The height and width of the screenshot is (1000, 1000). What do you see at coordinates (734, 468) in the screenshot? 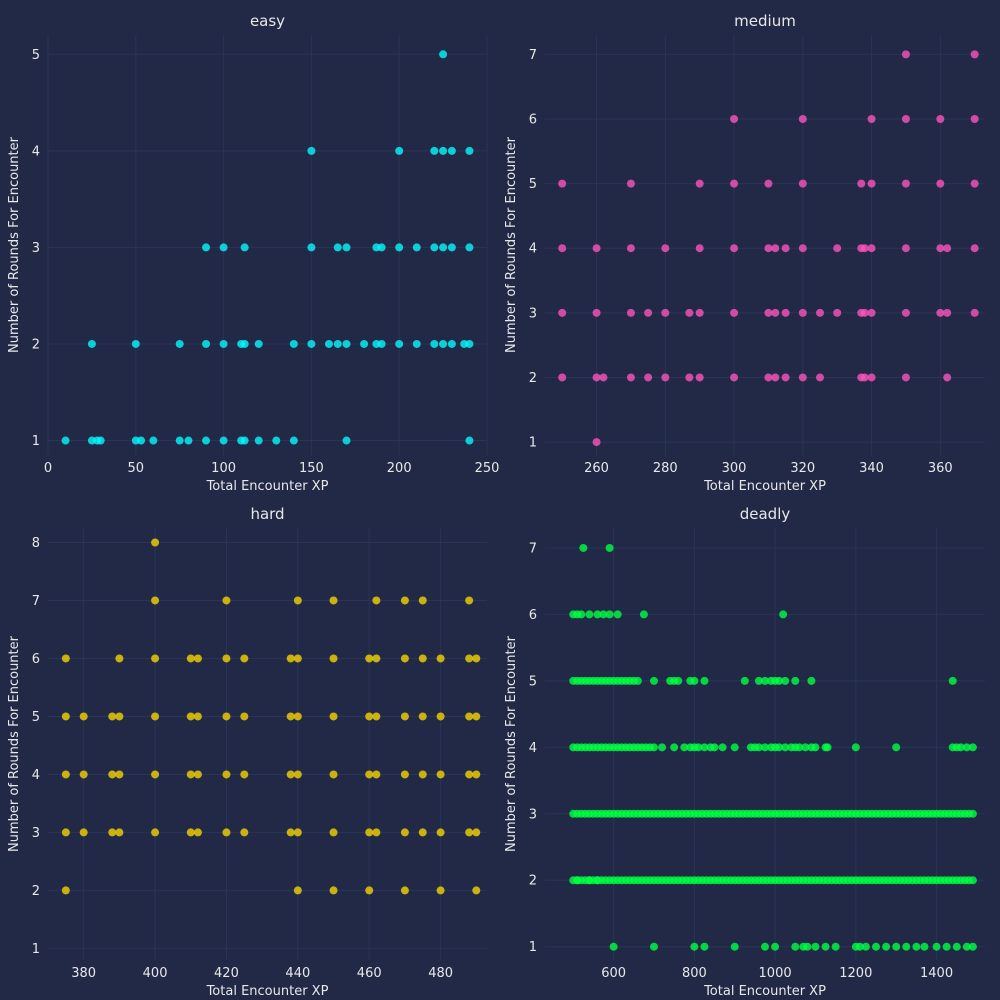
I see `x-tick-label: 300` at bounding box center [734, 468].